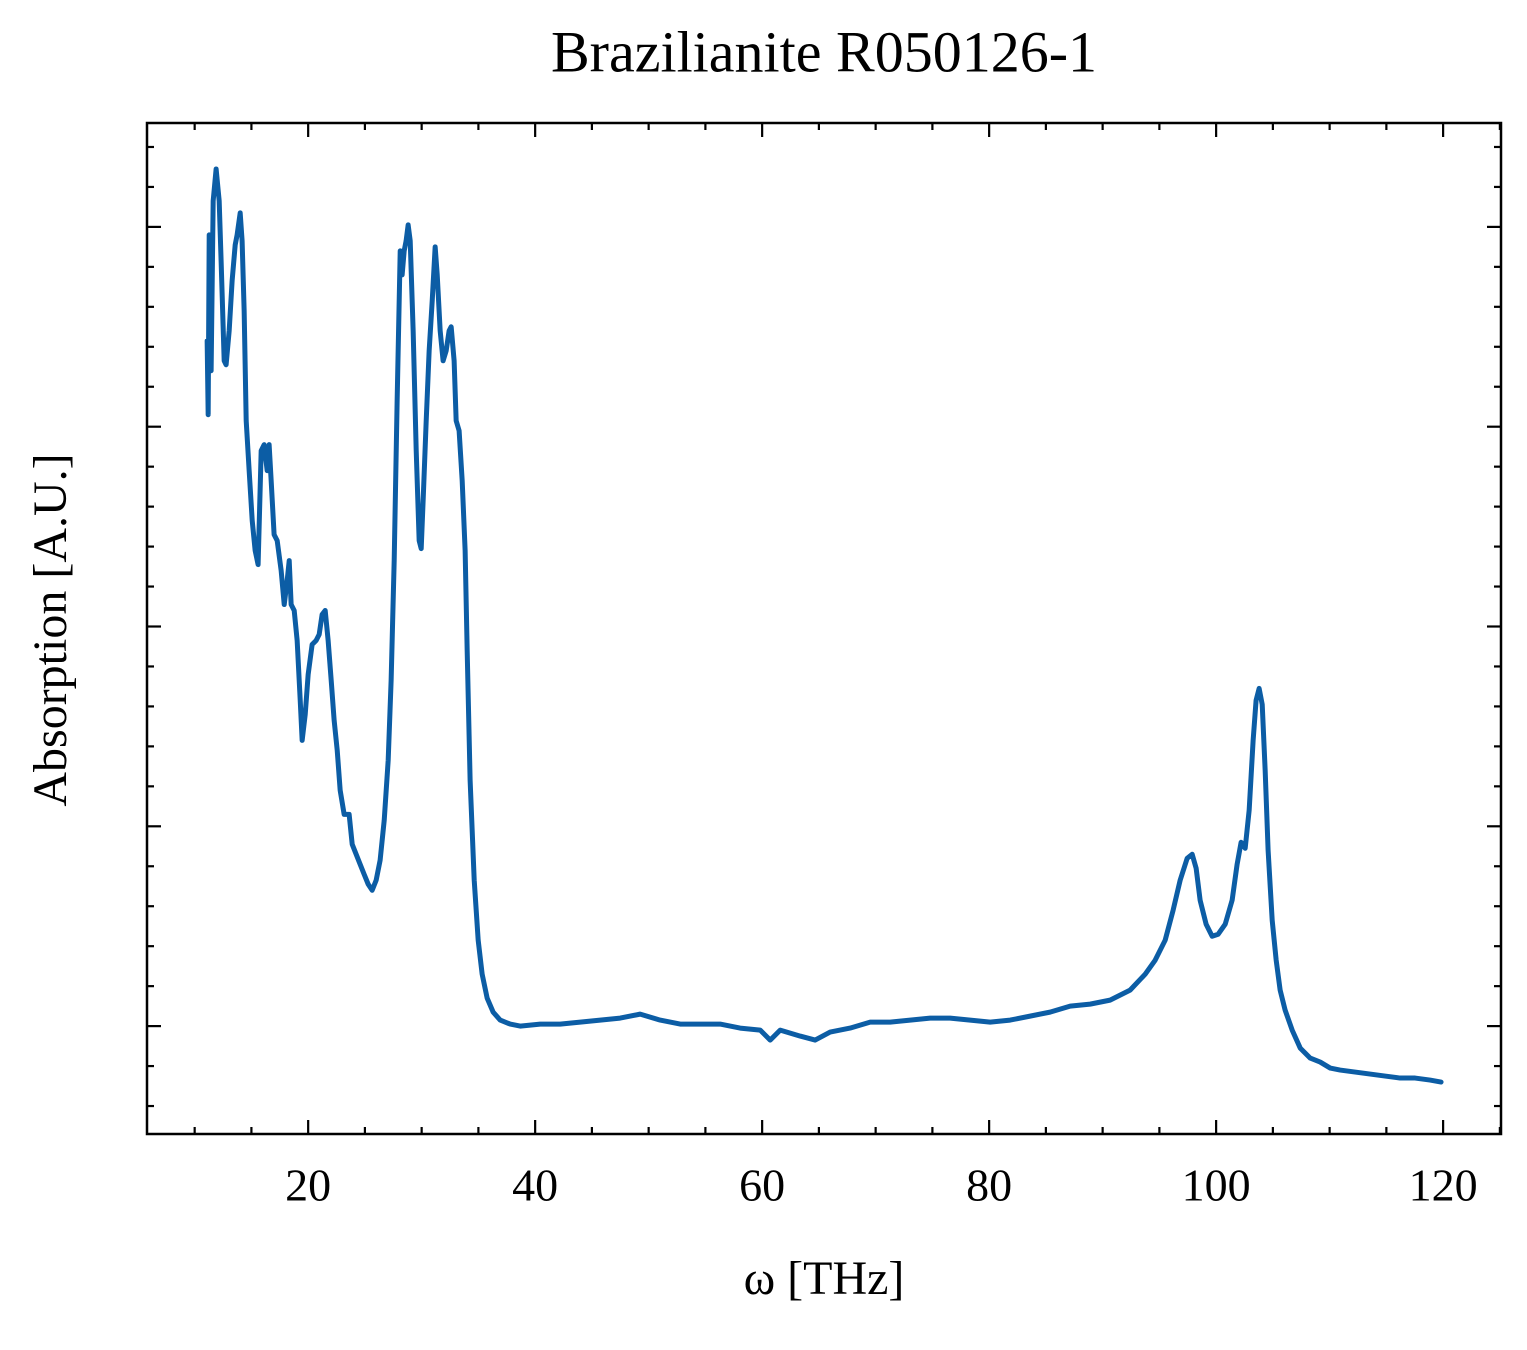  Describe the element at coordinates (308, 1185) in the screenshot. I see `x-tick-label: 20` at that location.